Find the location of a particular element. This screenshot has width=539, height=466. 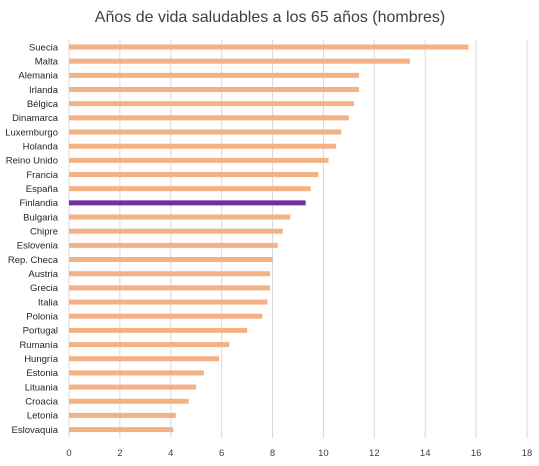

category-label: Eslovaquia is located at coordinates (35, 430).